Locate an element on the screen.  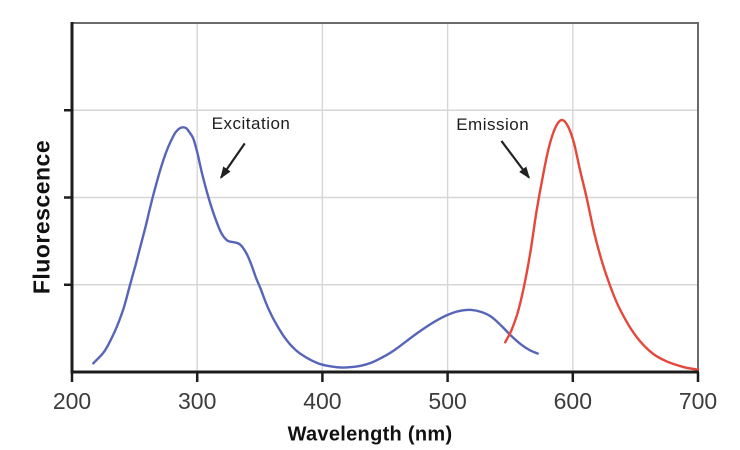
x-tick-label-600: 600 is located at coordinates (572, 401).